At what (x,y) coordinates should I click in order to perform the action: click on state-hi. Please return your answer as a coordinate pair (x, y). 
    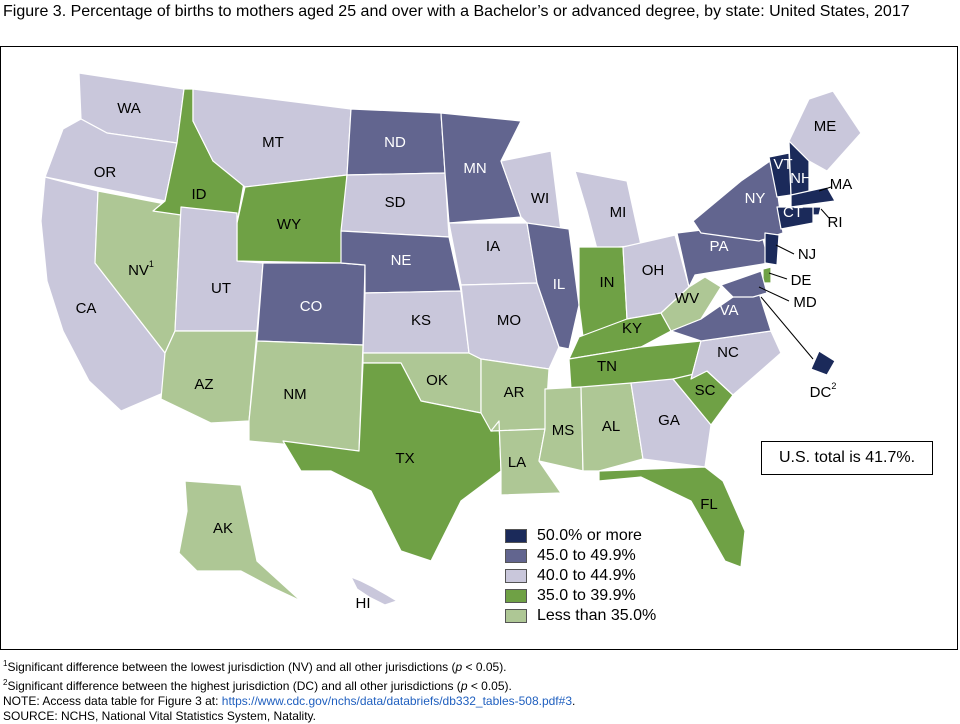
    Looking at the image, I should click on (374, 591).